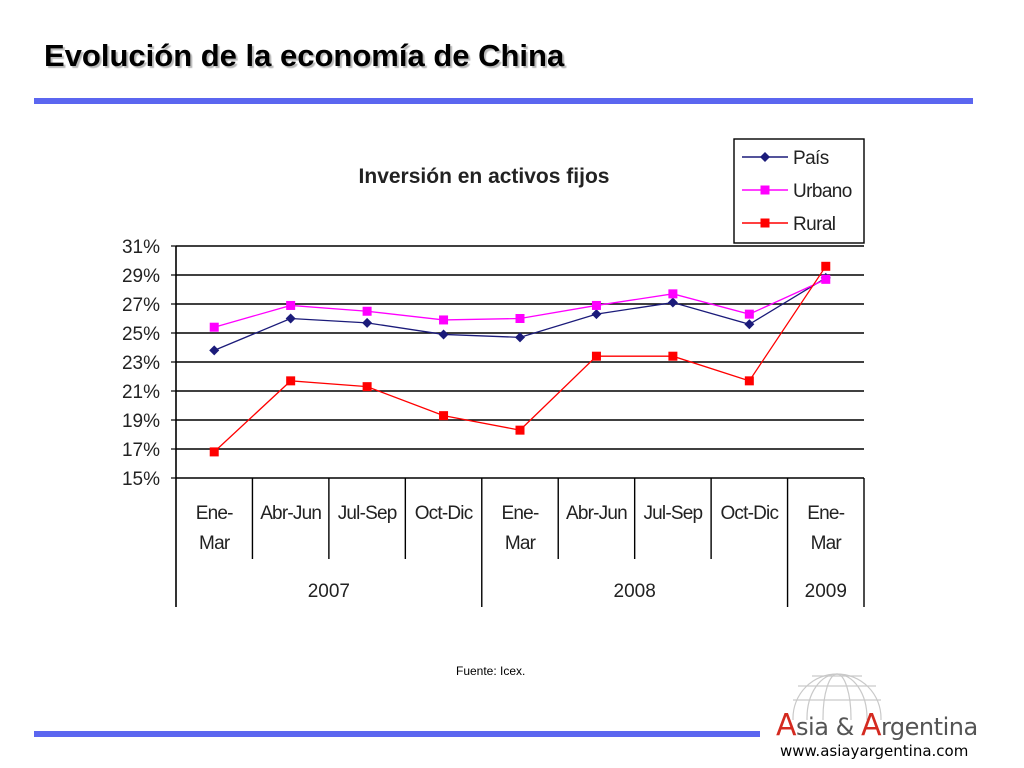 This screenshot has height=768, width=1024. Describe the element at coordinates (814, 224) in the screenshot. I see `legend-label: Rural` at that location.